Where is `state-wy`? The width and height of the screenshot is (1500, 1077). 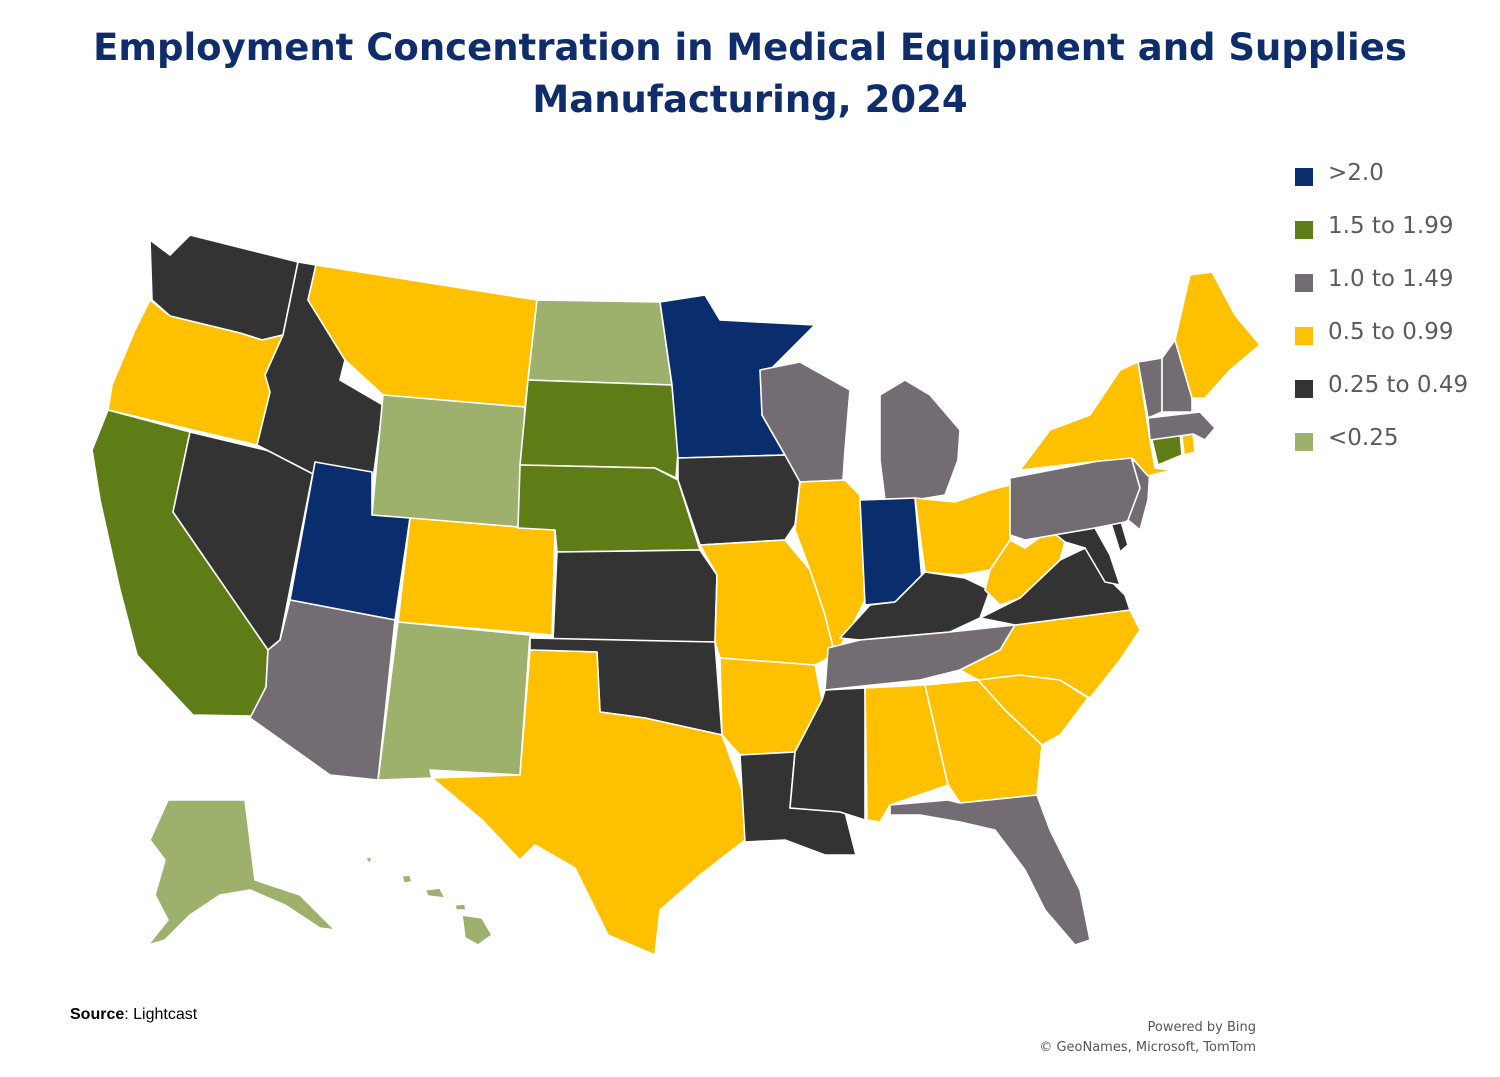
state-wy is located at coordinates (448, 462).